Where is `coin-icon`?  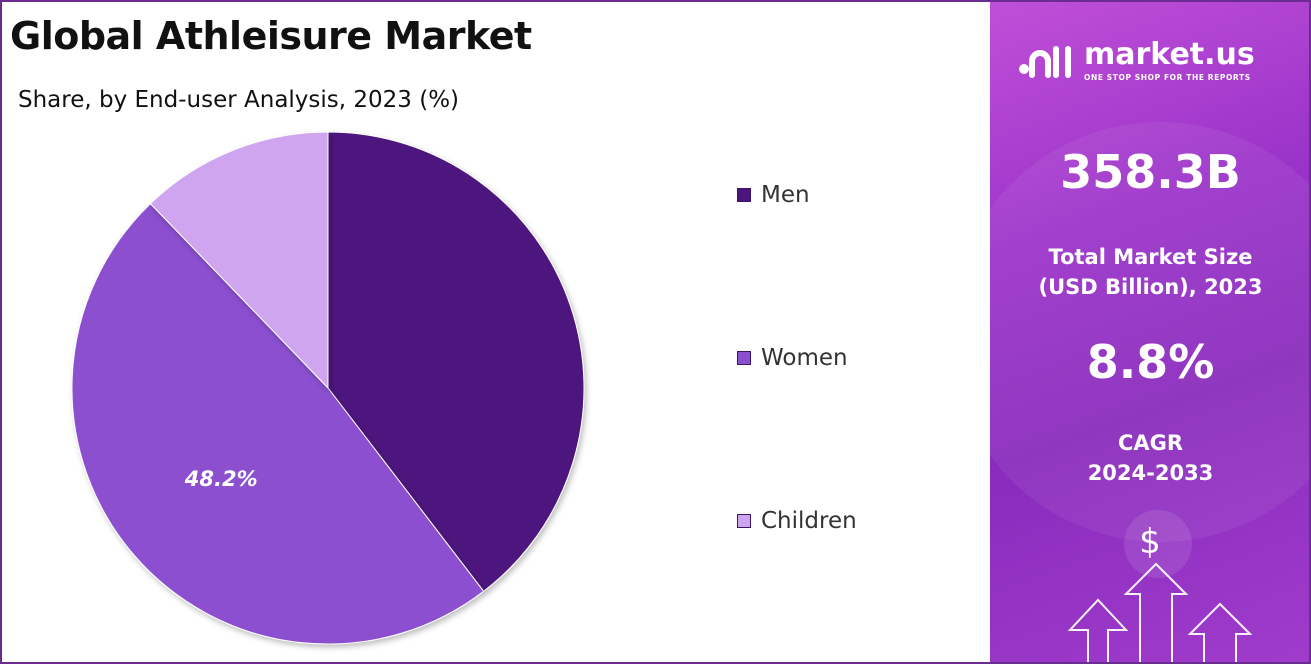
coin-icon is located at coordinates (1158, 544).